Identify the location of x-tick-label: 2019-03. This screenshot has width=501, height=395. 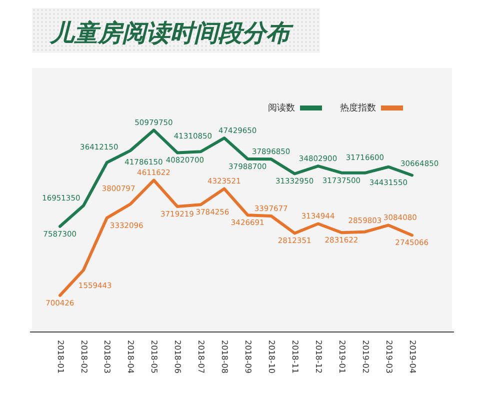
(389, 357).